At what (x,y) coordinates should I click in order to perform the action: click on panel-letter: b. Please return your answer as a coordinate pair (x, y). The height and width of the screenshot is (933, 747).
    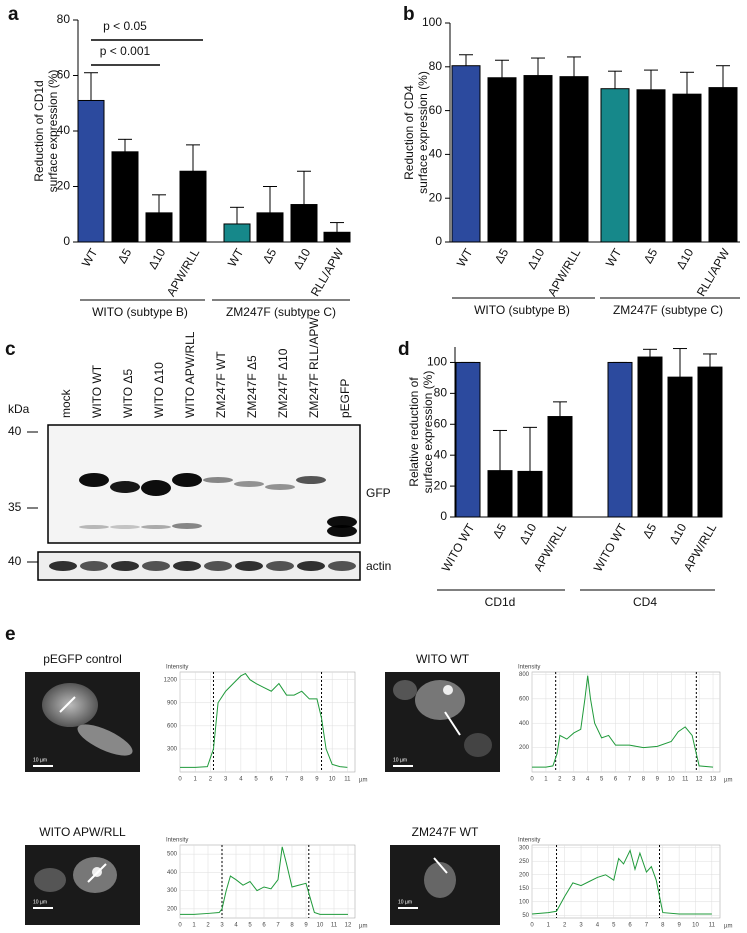
    Looking at the image, I should click on (409, 14).